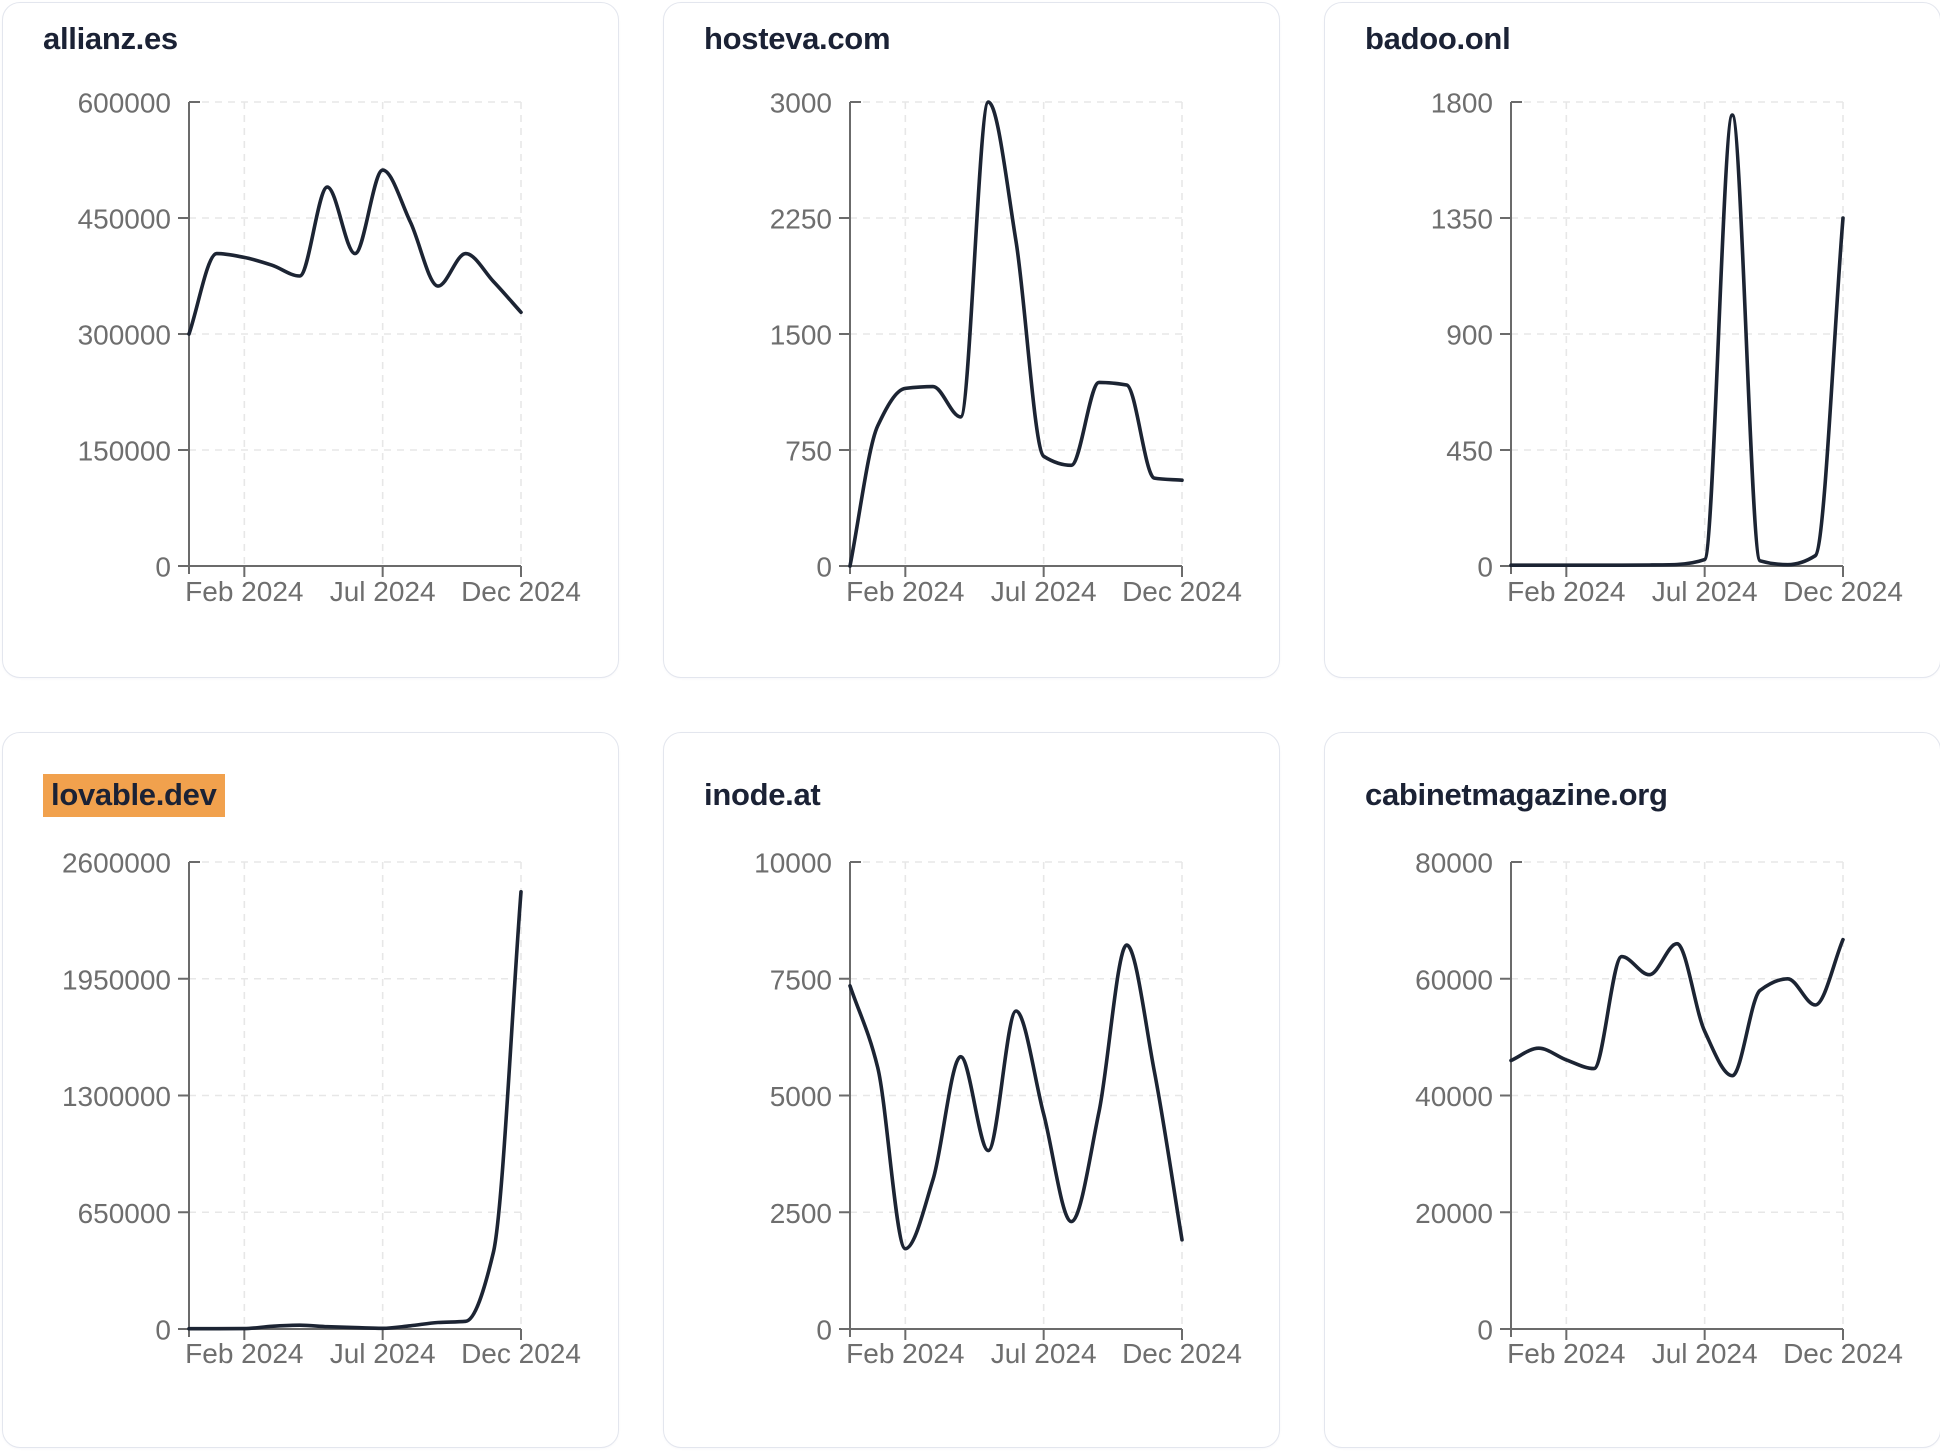  I want to click on chart-title: allianz.es, so click(110, 39).